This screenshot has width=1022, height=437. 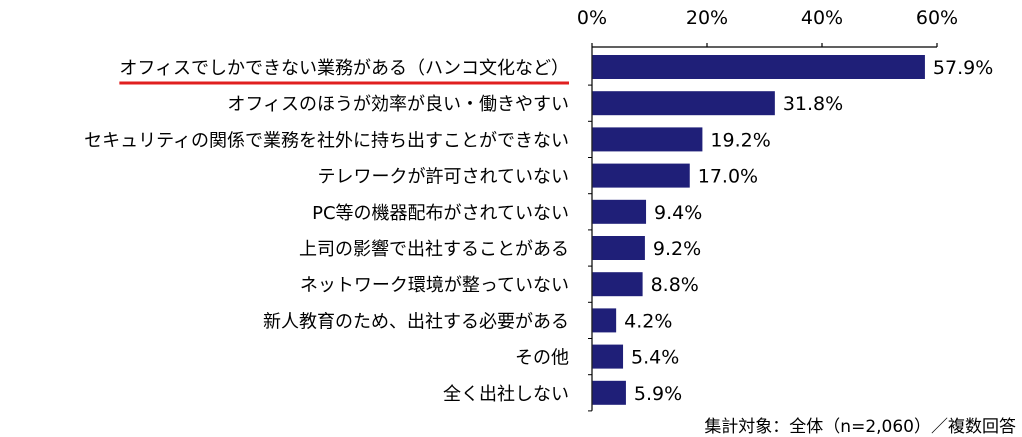 I want to click on x-tick-label: 20%, so click(x=707, y=18).